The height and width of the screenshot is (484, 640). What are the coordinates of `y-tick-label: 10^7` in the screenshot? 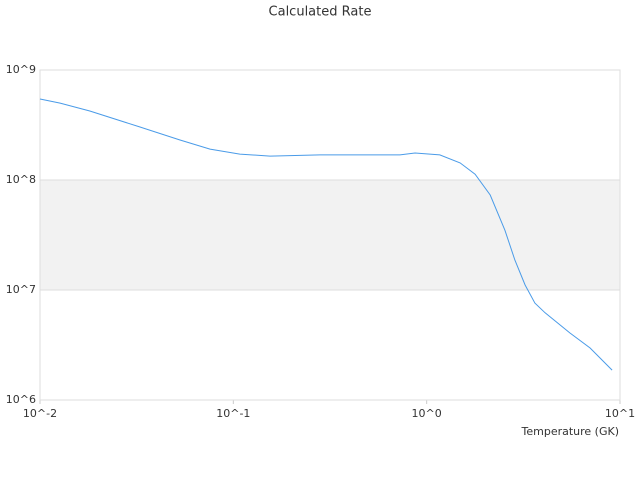 It's located at (21, 289).